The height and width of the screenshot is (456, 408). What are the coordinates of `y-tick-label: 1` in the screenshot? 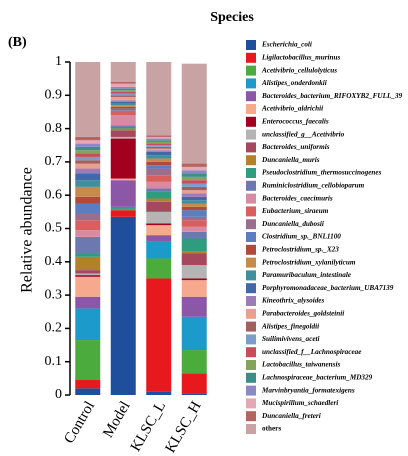 It's located at (58, 61).